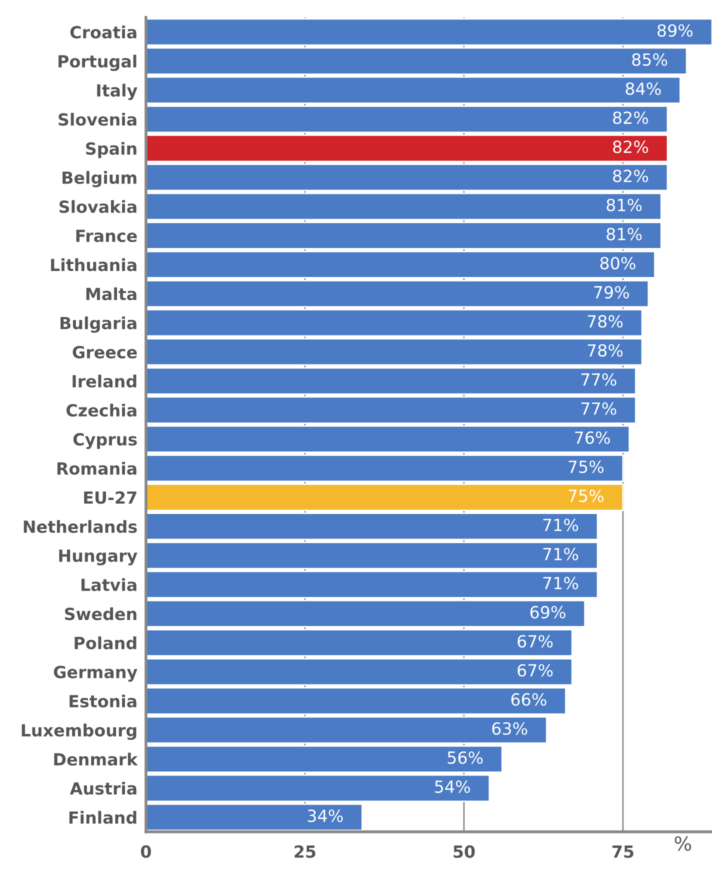  I want to click on y-tick-label: Spain, so click(111, 150).